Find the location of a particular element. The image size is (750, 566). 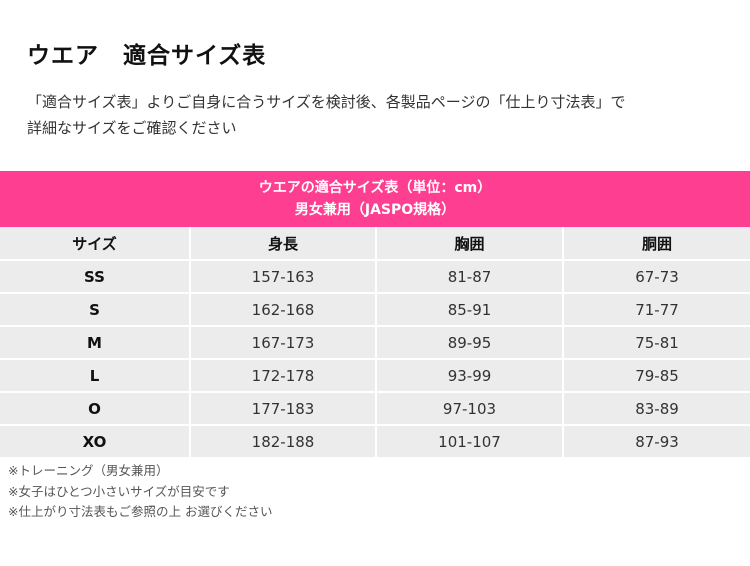

cell-chest: 93-99 is located at coordinates (470, 376).